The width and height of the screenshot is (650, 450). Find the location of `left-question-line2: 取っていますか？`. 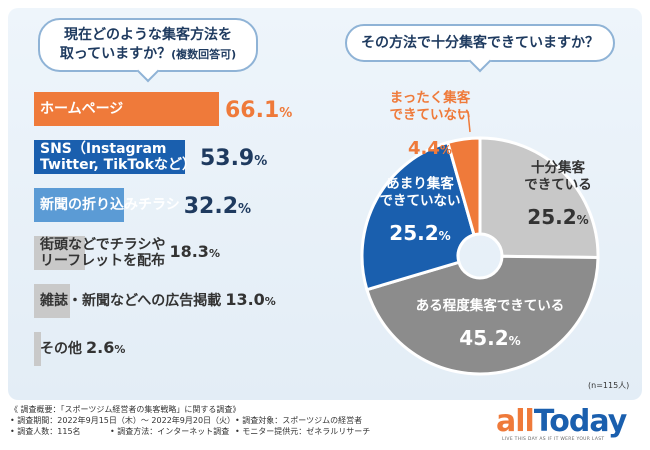

left-question-line2: 取っていますか？ is located at coordinates (115, 54).